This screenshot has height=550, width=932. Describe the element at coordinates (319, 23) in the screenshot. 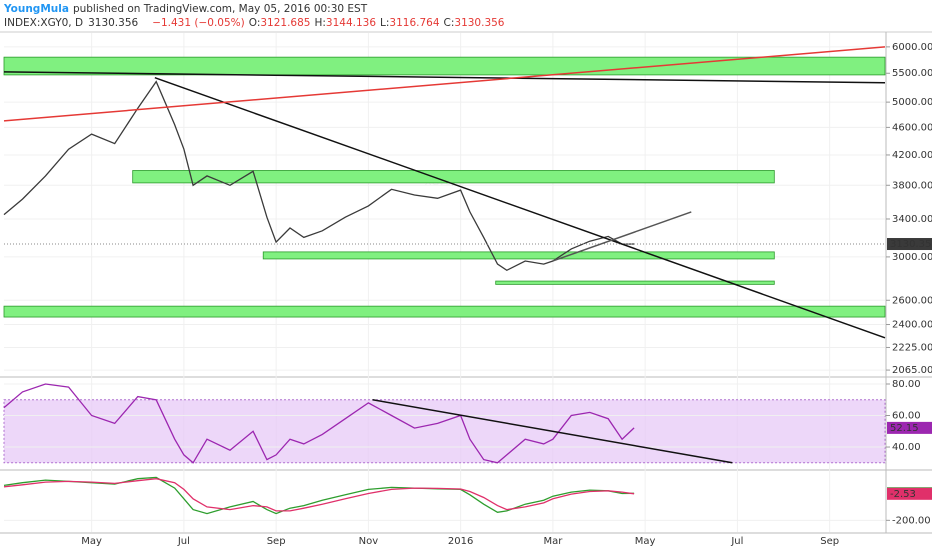

I see `high-label: H:` at that location.